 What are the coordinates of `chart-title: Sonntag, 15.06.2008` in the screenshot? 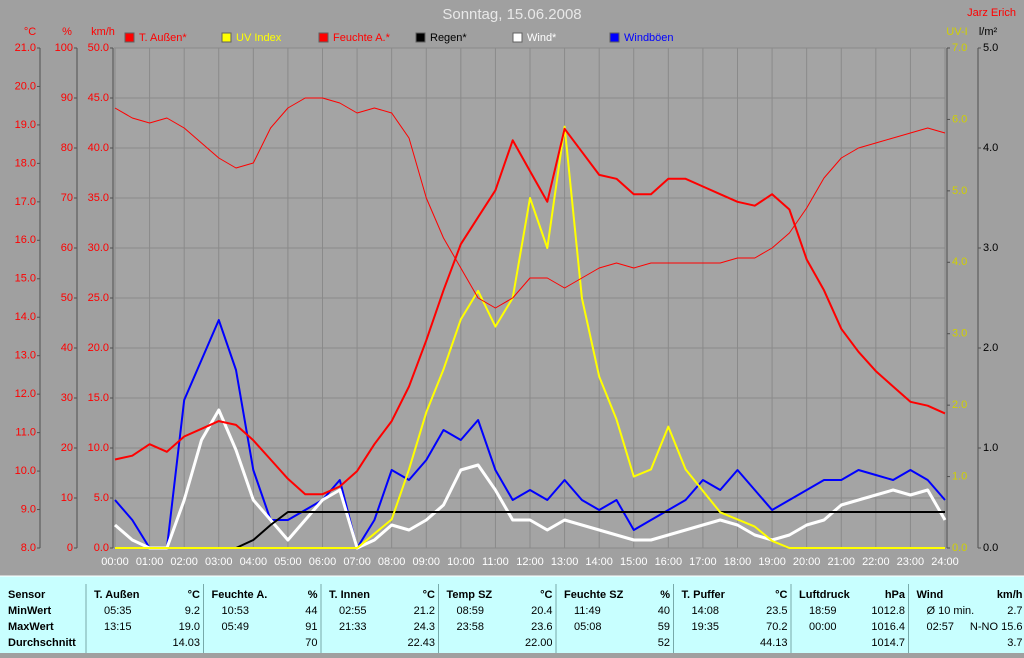 It's located at (511, 14).